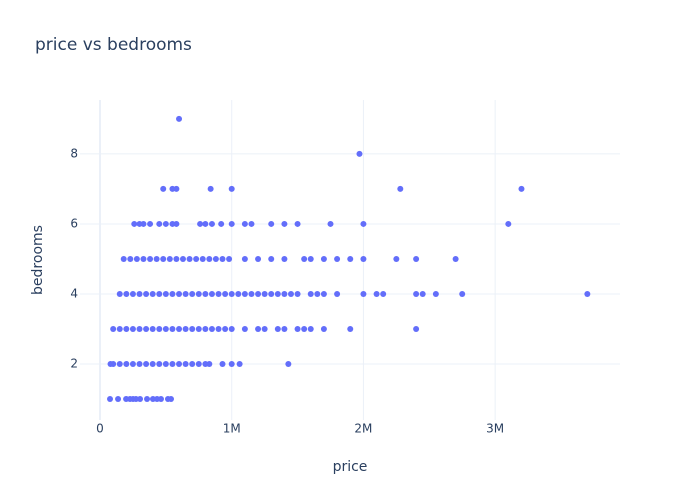  I want to click on y-tick-label: 2, so click(74, 363).